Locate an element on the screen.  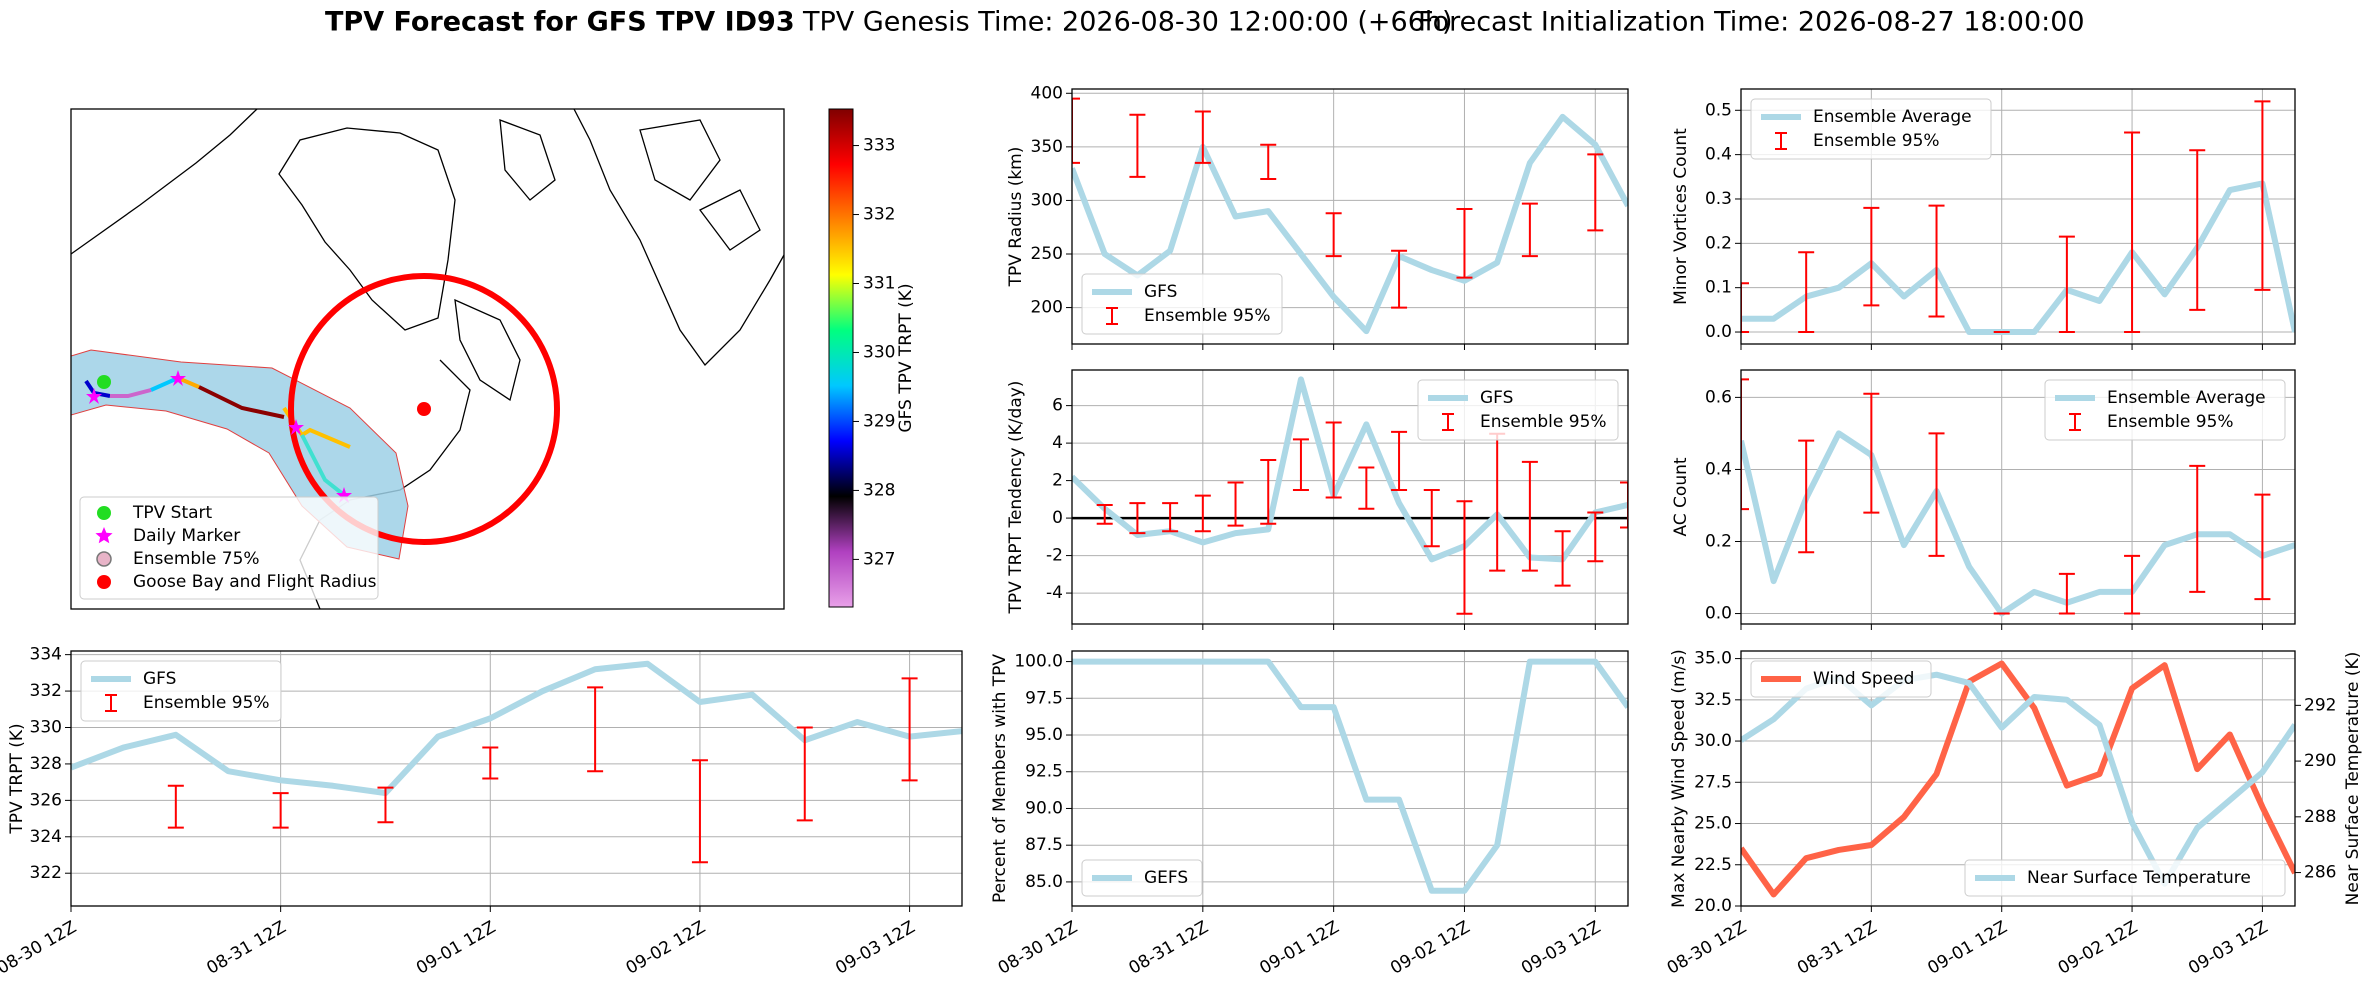
y-tick-label: 332 is located at coordinates (46, 691).